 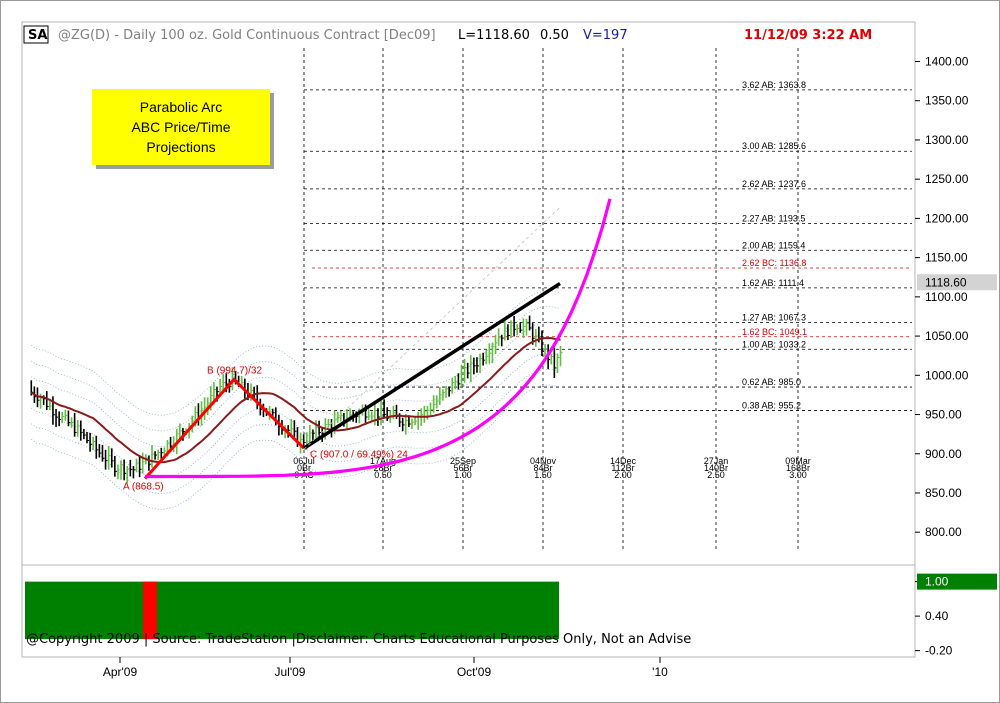 What do you see at coordinates (474, 672) in the screenshot?
I see `time-tick-label: Oct'09` at bounding box center [474, 672].